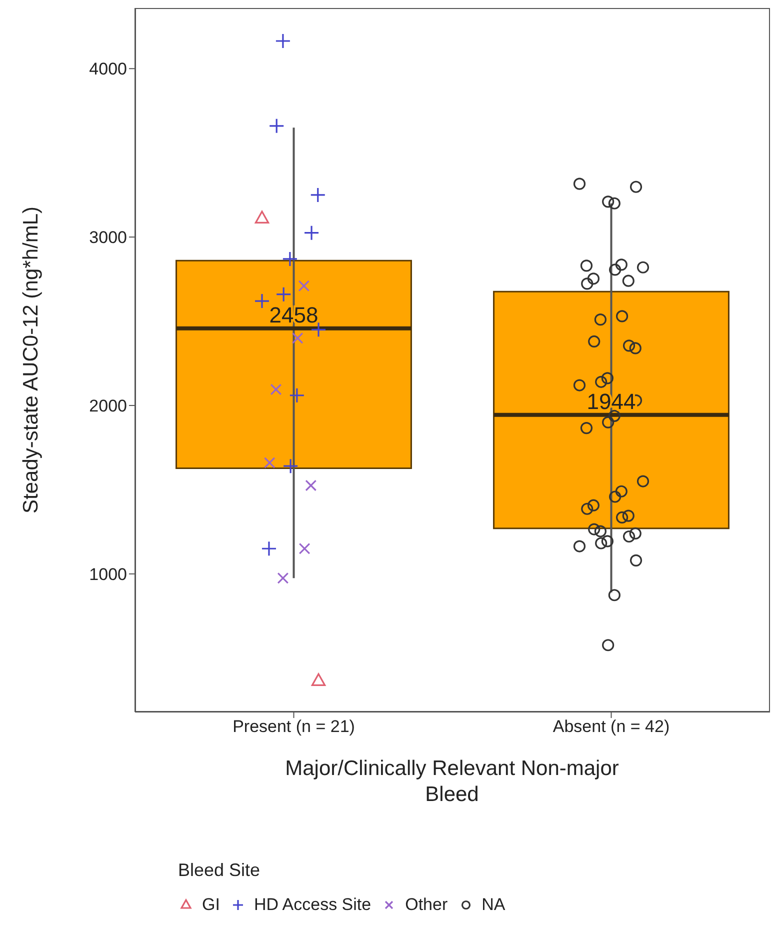  I want to click on x-axis-title: Major/Clinically Relevant Non-major Bleed, so click(452, 782).